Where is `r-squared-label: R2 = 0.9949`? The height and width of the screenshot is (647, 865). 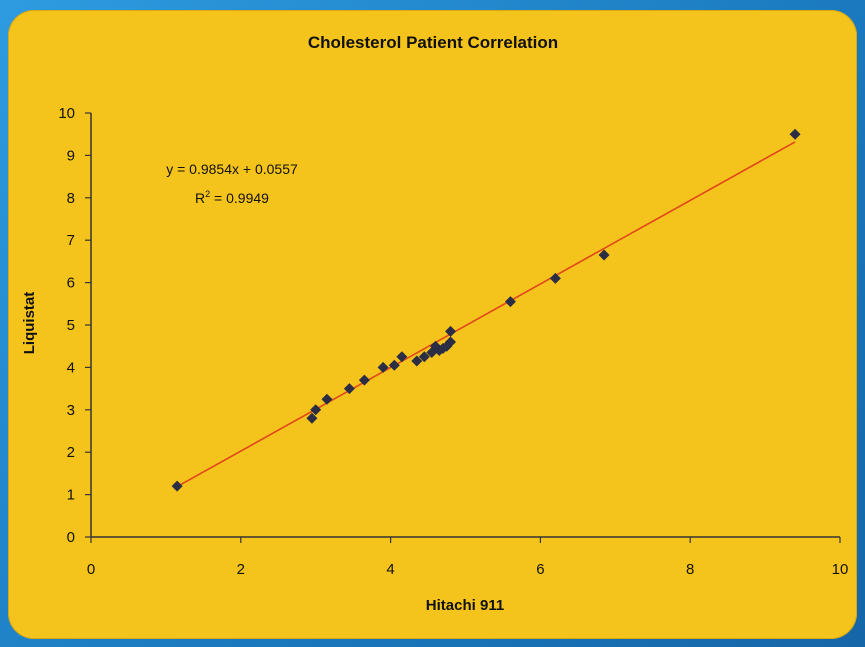 r-squared-label: R2 = 0.9949 is located at coordinates (232, 197).